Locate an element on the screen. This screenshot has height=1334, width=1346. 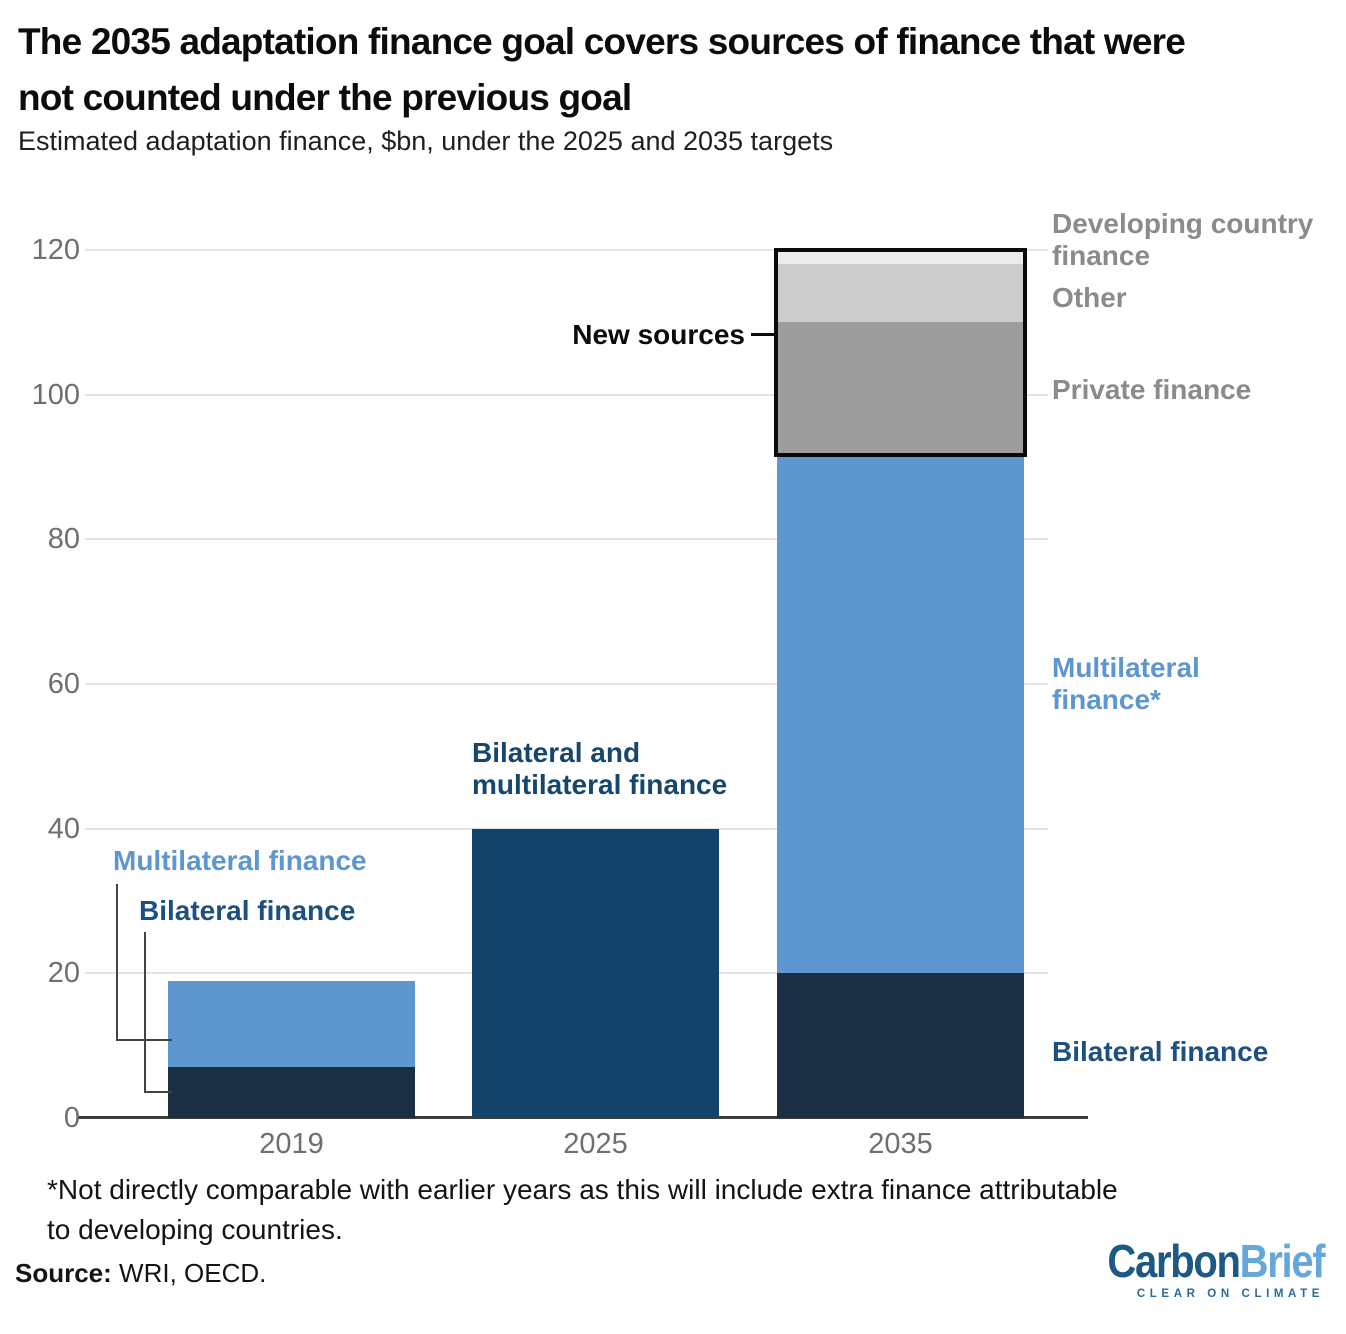
y-tick-label-60: 60 is located at coordinates (63, 684).